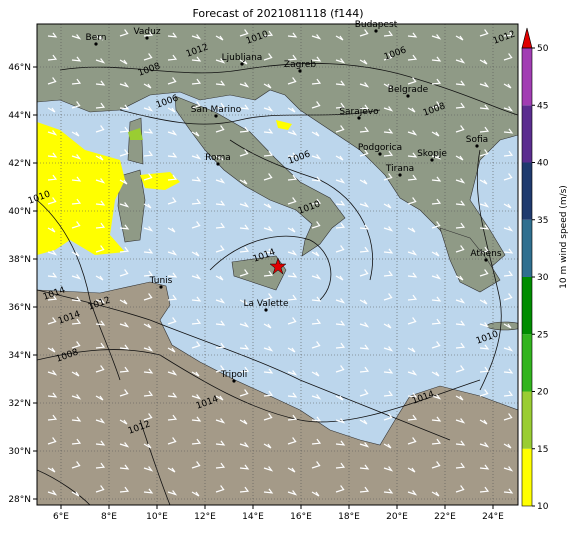 The height and width of the screenshot is (533, 576). Describe the element at coordinates (19, 500) in the screenshot. I see `lat-tick-label: 28°N` at that location.